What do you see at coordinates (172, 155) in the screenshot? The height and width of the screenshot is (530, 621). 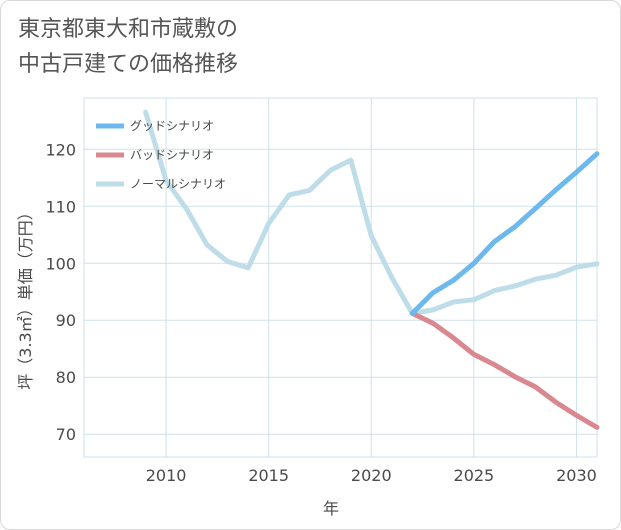 I see `bad-scenario-legend-label: バッドシナリオ` at bounding box center [172, 155].